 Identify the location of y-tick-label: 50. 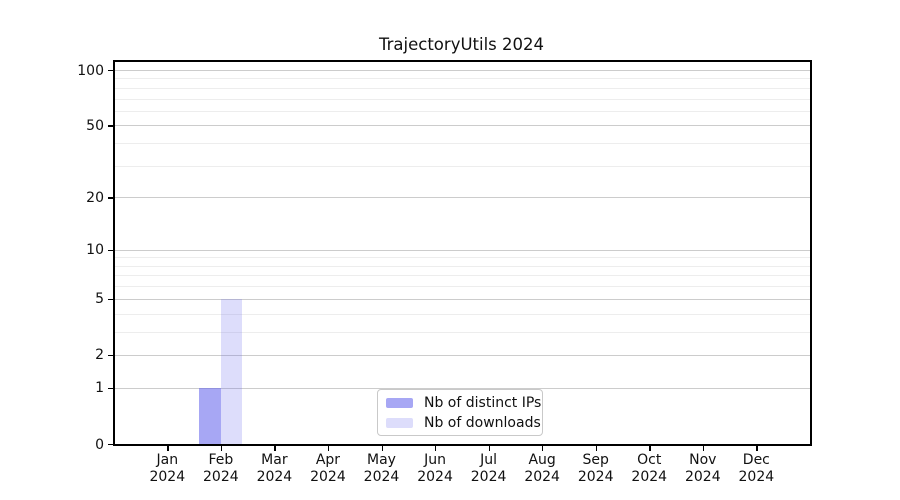
(95, 125).